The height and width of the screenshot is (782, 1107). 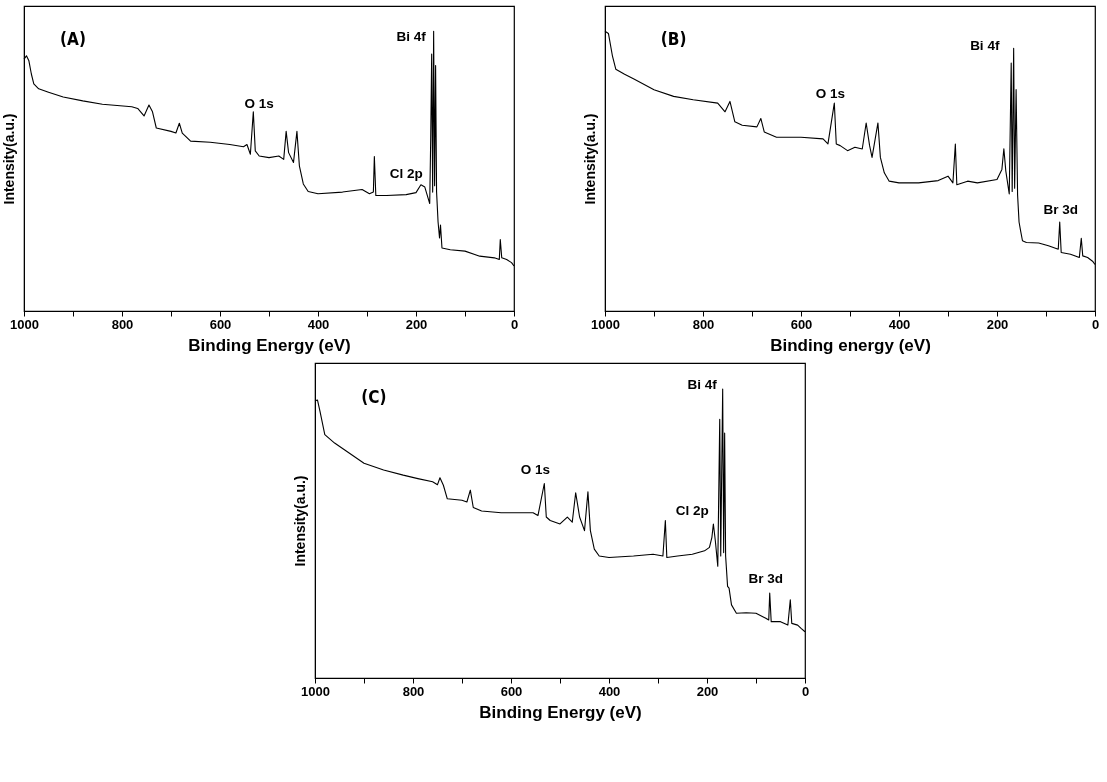 I want to click on annotation: (C), so click(x=373, y=396).